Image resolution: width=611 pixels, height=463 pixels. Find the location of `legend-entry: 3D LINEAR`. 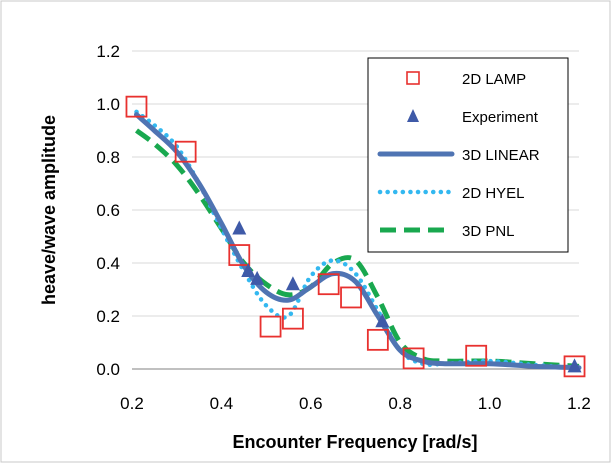

legend-entry: 3D LINEAR is located at coordinates (458, 155).